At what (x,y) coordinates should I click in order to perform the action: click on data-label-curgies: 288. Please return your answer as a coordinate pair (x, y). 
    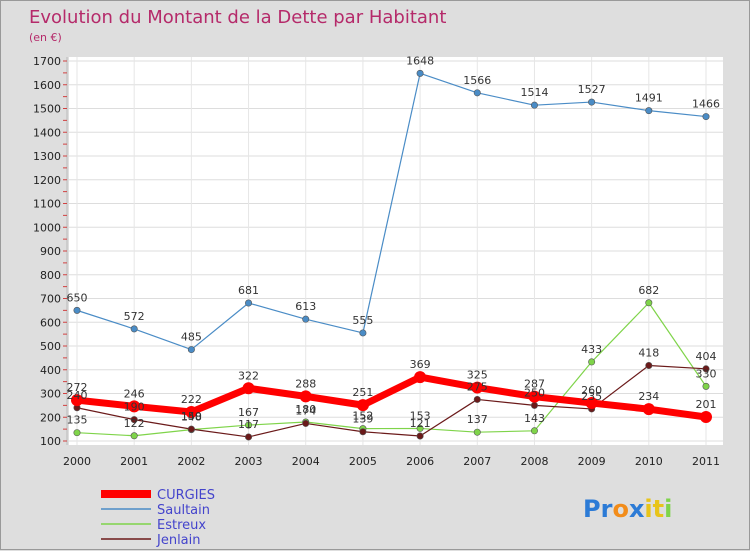
    Looking at the image, I should click on (305, 383).